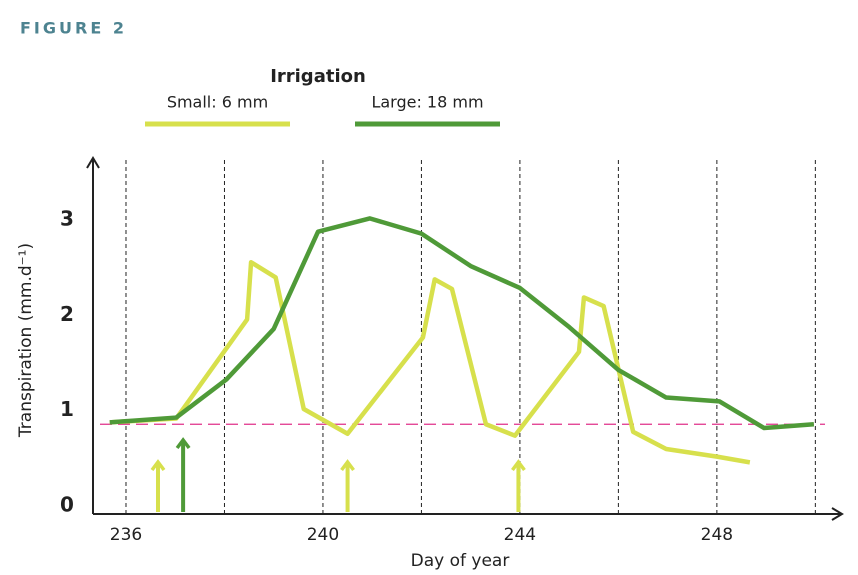 Image resolution: width=858 pixels, height=575 pixels. I want to click on x-tick-label: 236, so click(126, 535).